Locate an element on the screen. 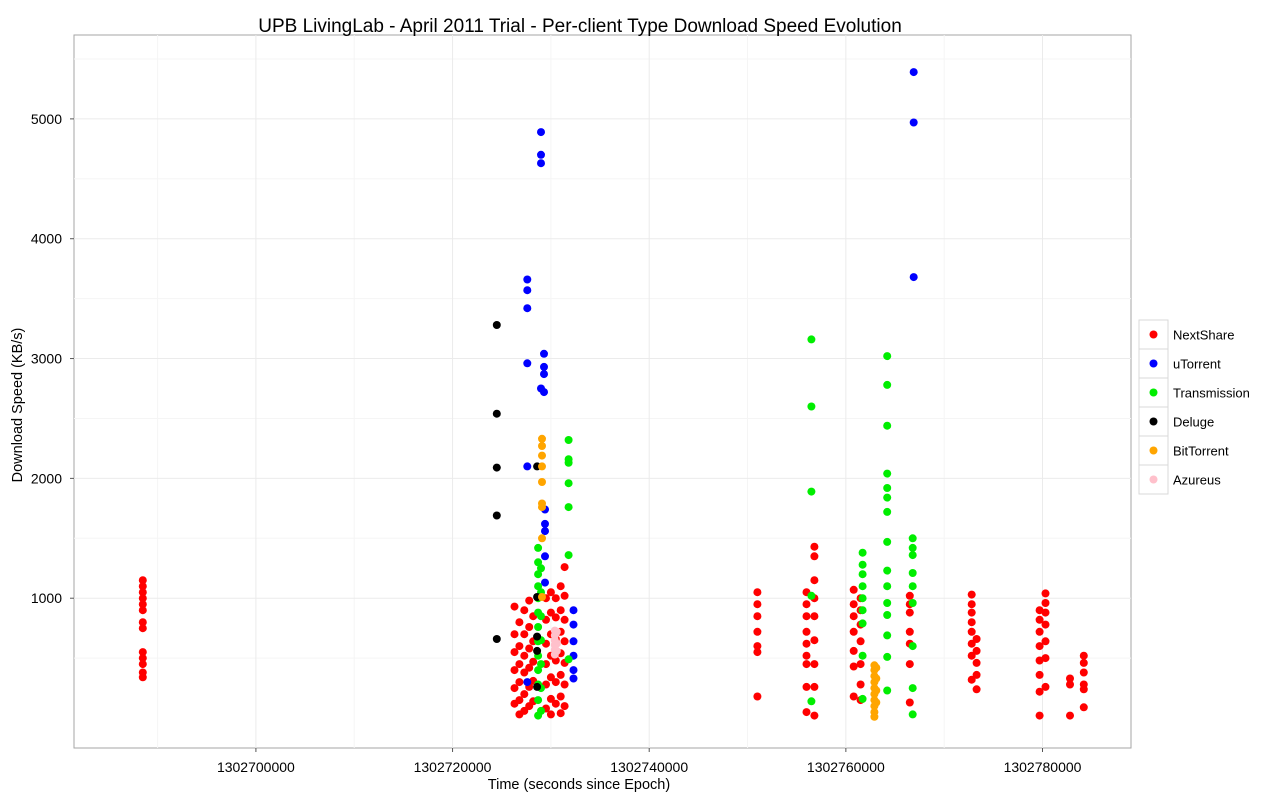  y-tick-label: 5000 is located at coordinates (46, 119).